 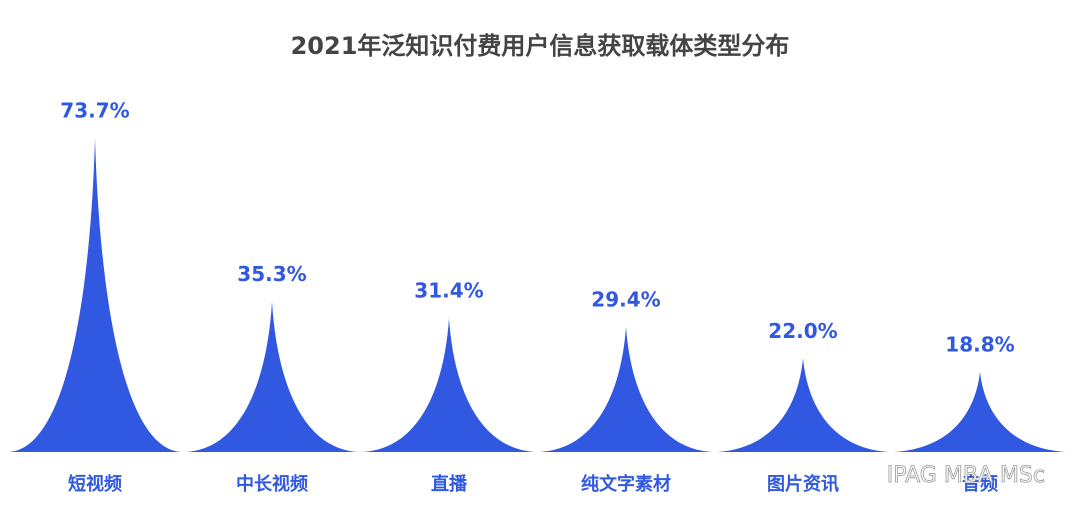 I want to click on value-label: 18.8%, so click(x=979, y=344).